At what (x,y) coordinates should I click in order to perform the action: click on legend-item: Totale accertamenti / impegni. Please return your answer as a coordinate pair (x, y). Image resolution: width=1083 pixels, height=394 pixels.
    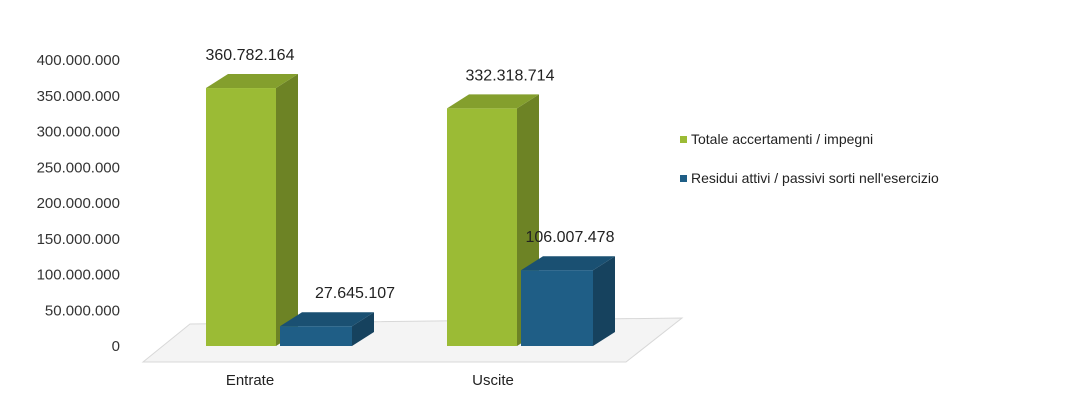
    Looking at the image, I should click on (776, 139).